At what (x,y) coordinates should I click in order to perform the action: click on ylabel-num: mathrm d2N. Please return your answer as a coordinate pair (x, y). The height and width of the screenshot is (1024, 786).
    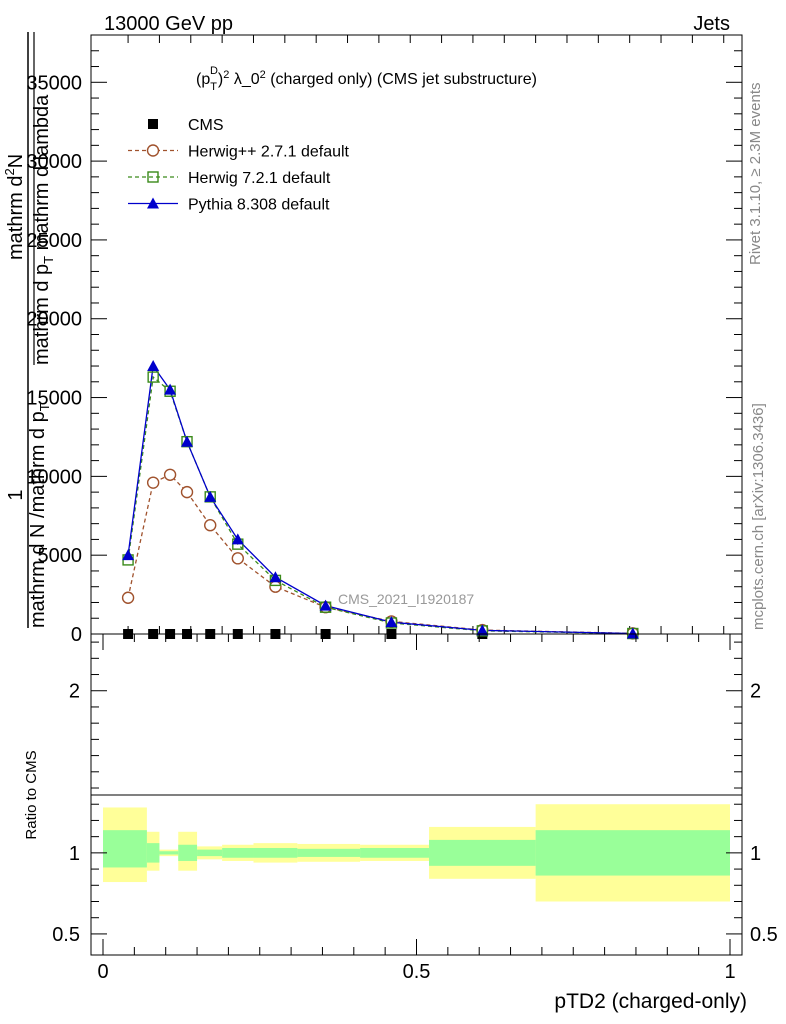
    Looking at the image, I should click on (14, 207).